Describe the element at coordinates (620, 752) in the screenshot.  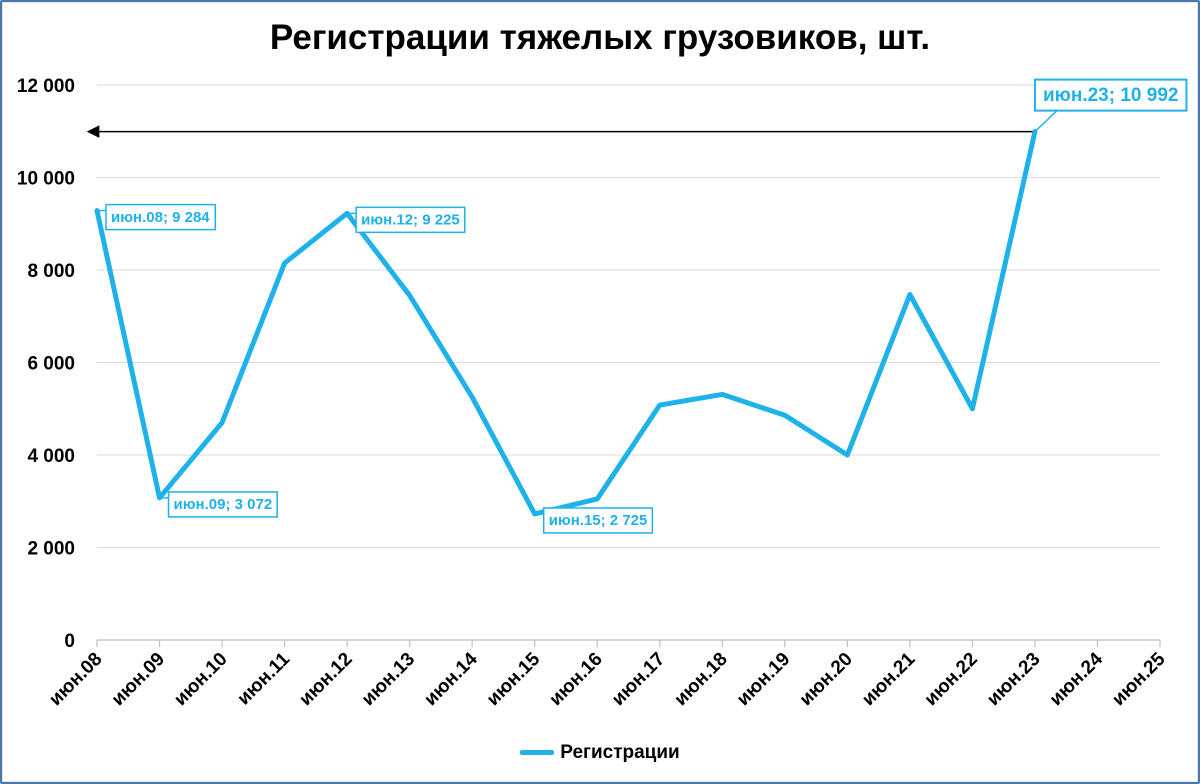
I see `legend-label: Регистрации` at that location.